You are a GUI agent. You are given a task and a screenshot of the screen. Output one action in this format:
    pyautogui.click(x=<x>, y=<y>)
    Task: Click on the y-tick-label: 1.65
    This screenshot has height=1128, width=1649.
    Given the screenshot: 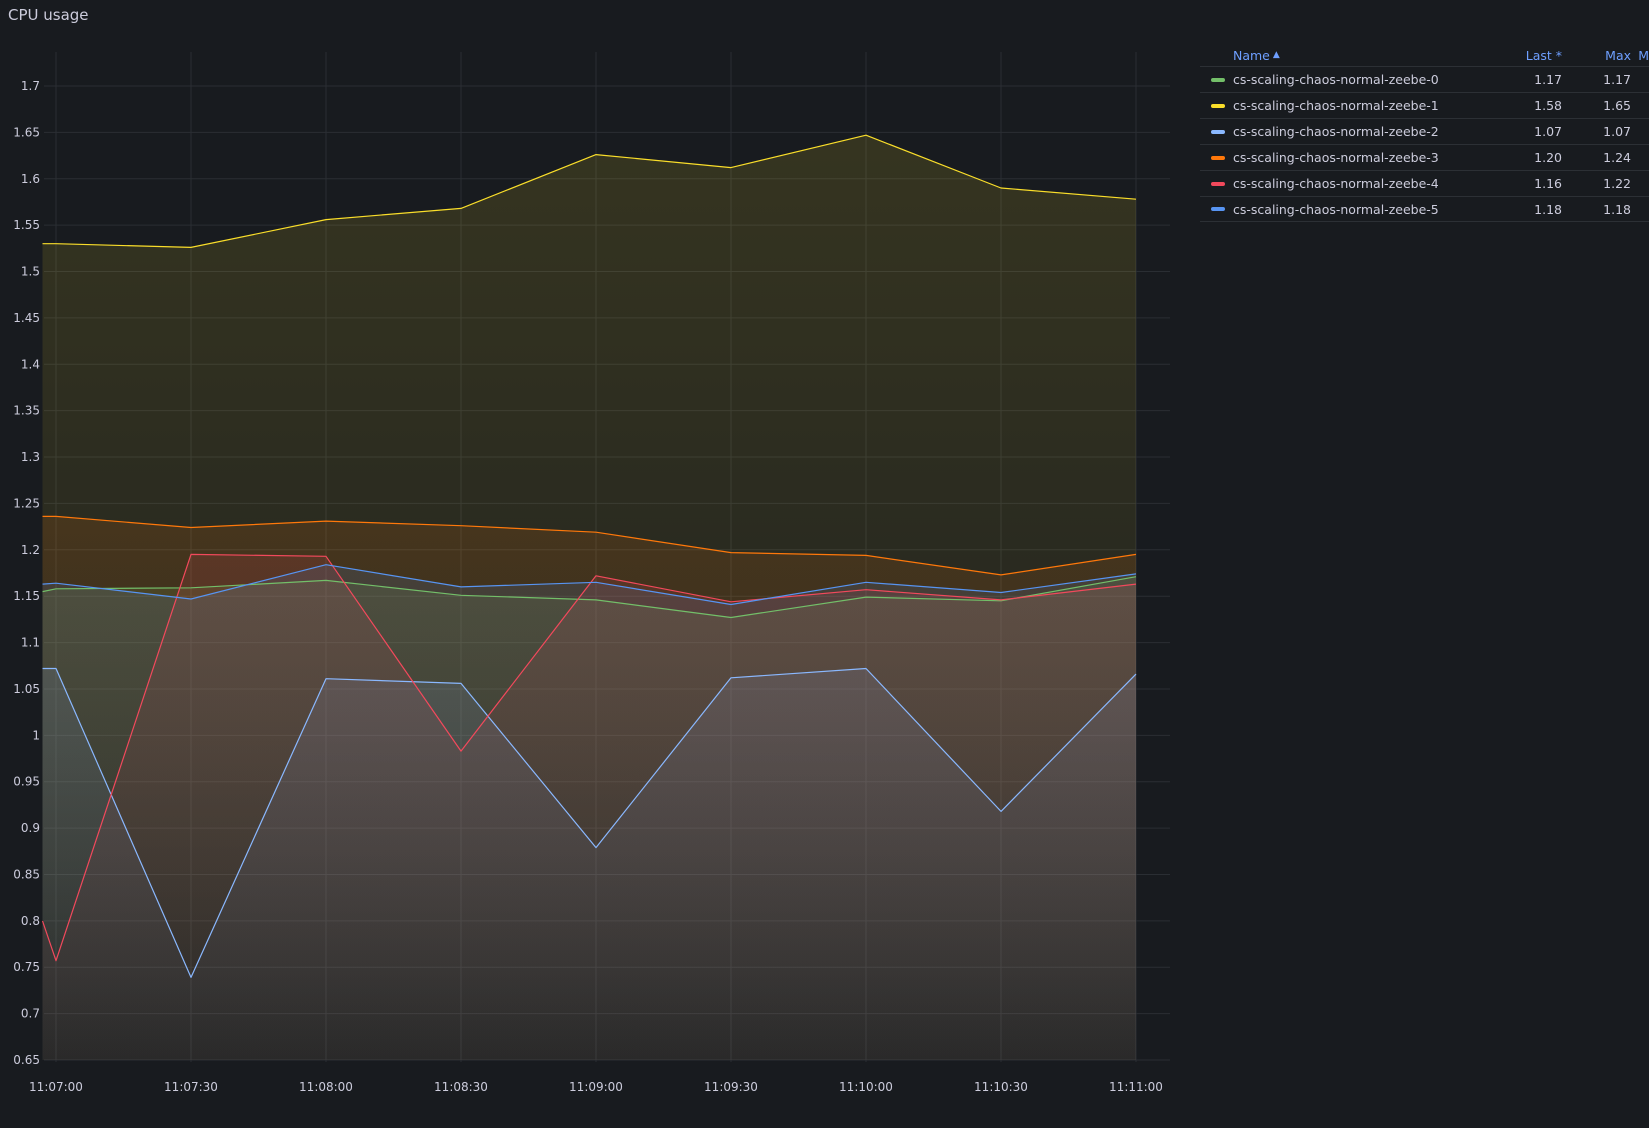 What is the action you would take?
    pyautogui.click(x=26, y=132)
    